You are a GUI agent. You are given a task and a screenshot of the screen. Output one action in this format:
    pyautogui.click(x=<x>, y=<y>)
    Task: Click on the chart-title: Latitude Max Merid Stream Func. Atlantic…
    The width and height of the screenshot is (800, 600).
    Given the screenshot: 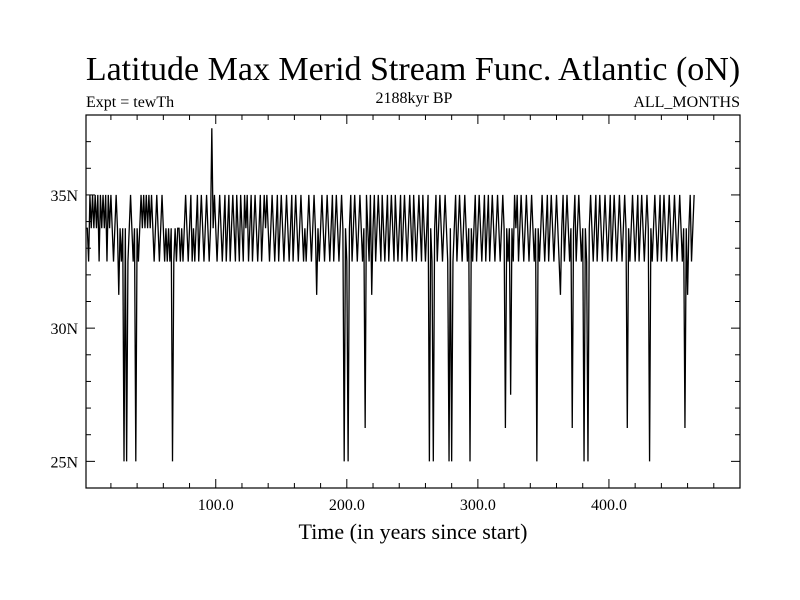 What is the action you would take?
    pyautogui.click(x=413, y=69)
    